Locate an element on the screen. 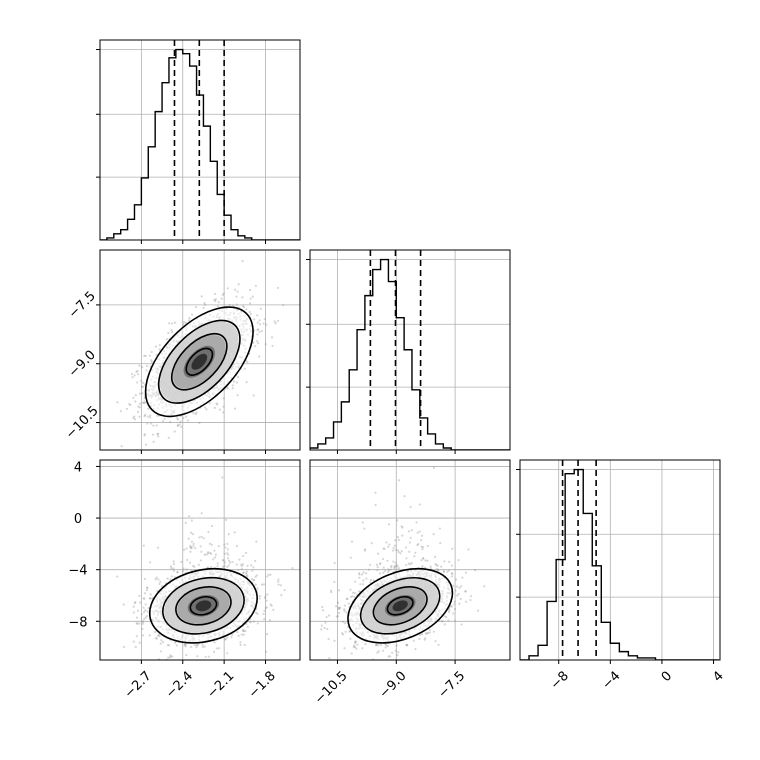 Image resolution: width=760 pixels, height=760 pixels. panel-frame is located at coordinates (200, 140).